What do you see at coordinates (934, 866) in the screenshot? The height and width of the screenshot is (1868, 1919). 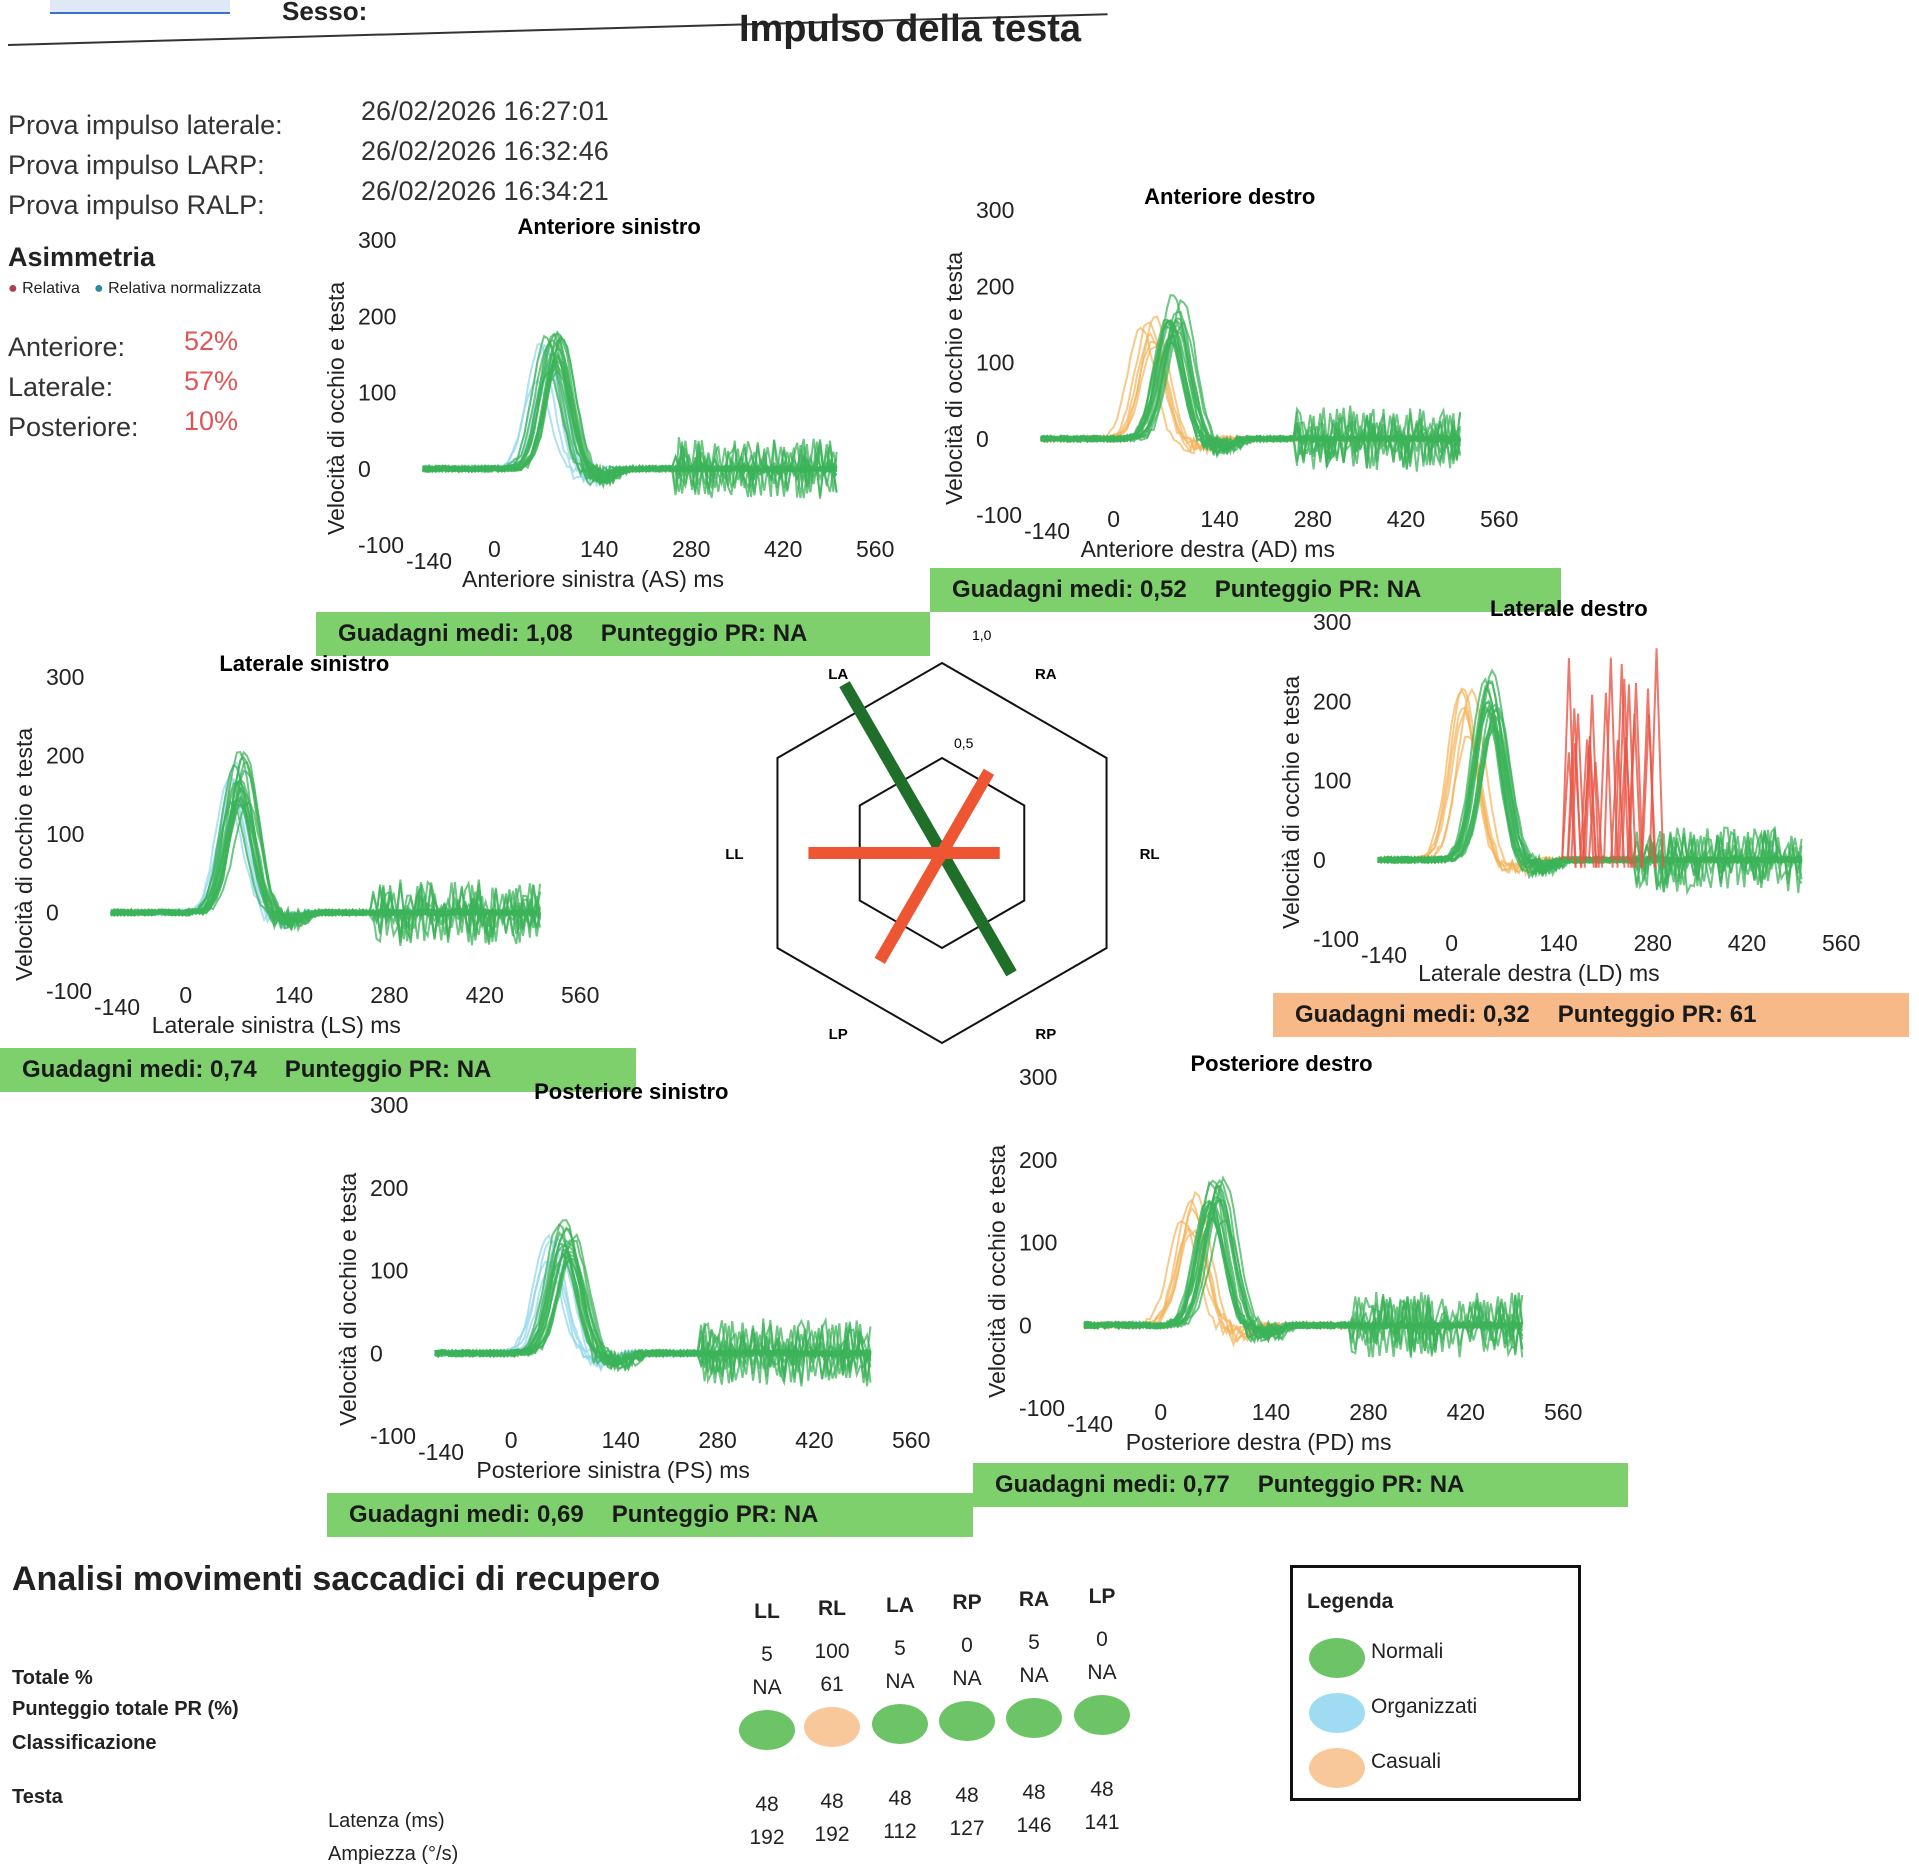 I see `radar-gain-RA-LP` at bounding box center [934, 866].